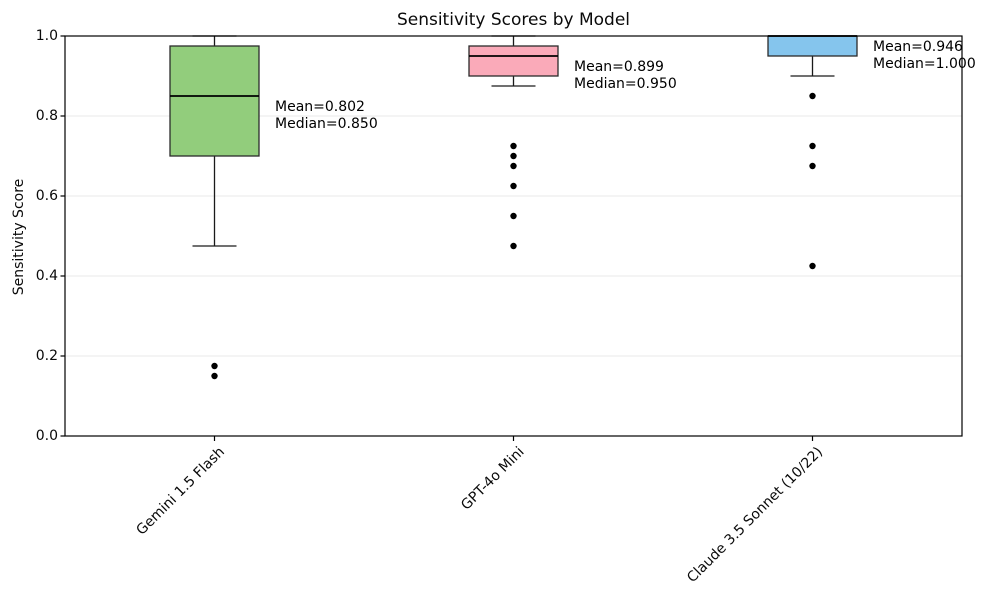  I want to click on y-tick-label-0_2: 0.2, so click(46, 356).